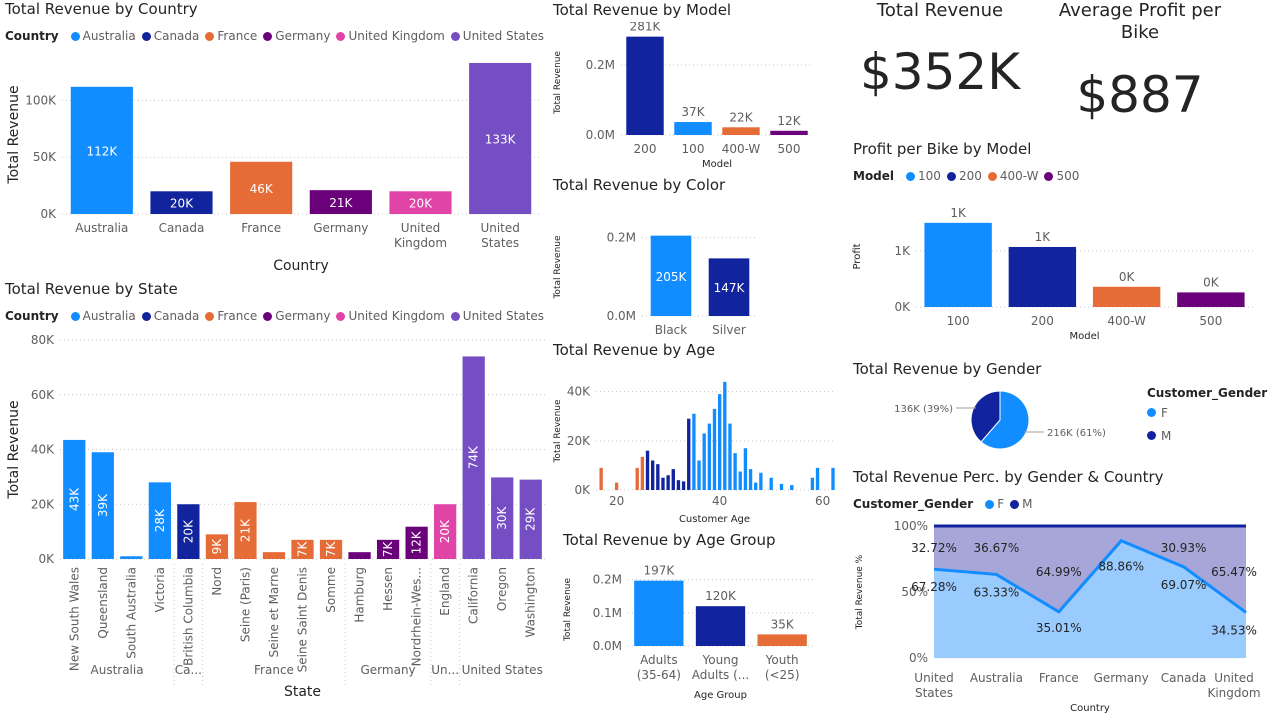  Describe the element at coordinates (929, 176) in the screenshot. I see `legend-label: 100` at that location.